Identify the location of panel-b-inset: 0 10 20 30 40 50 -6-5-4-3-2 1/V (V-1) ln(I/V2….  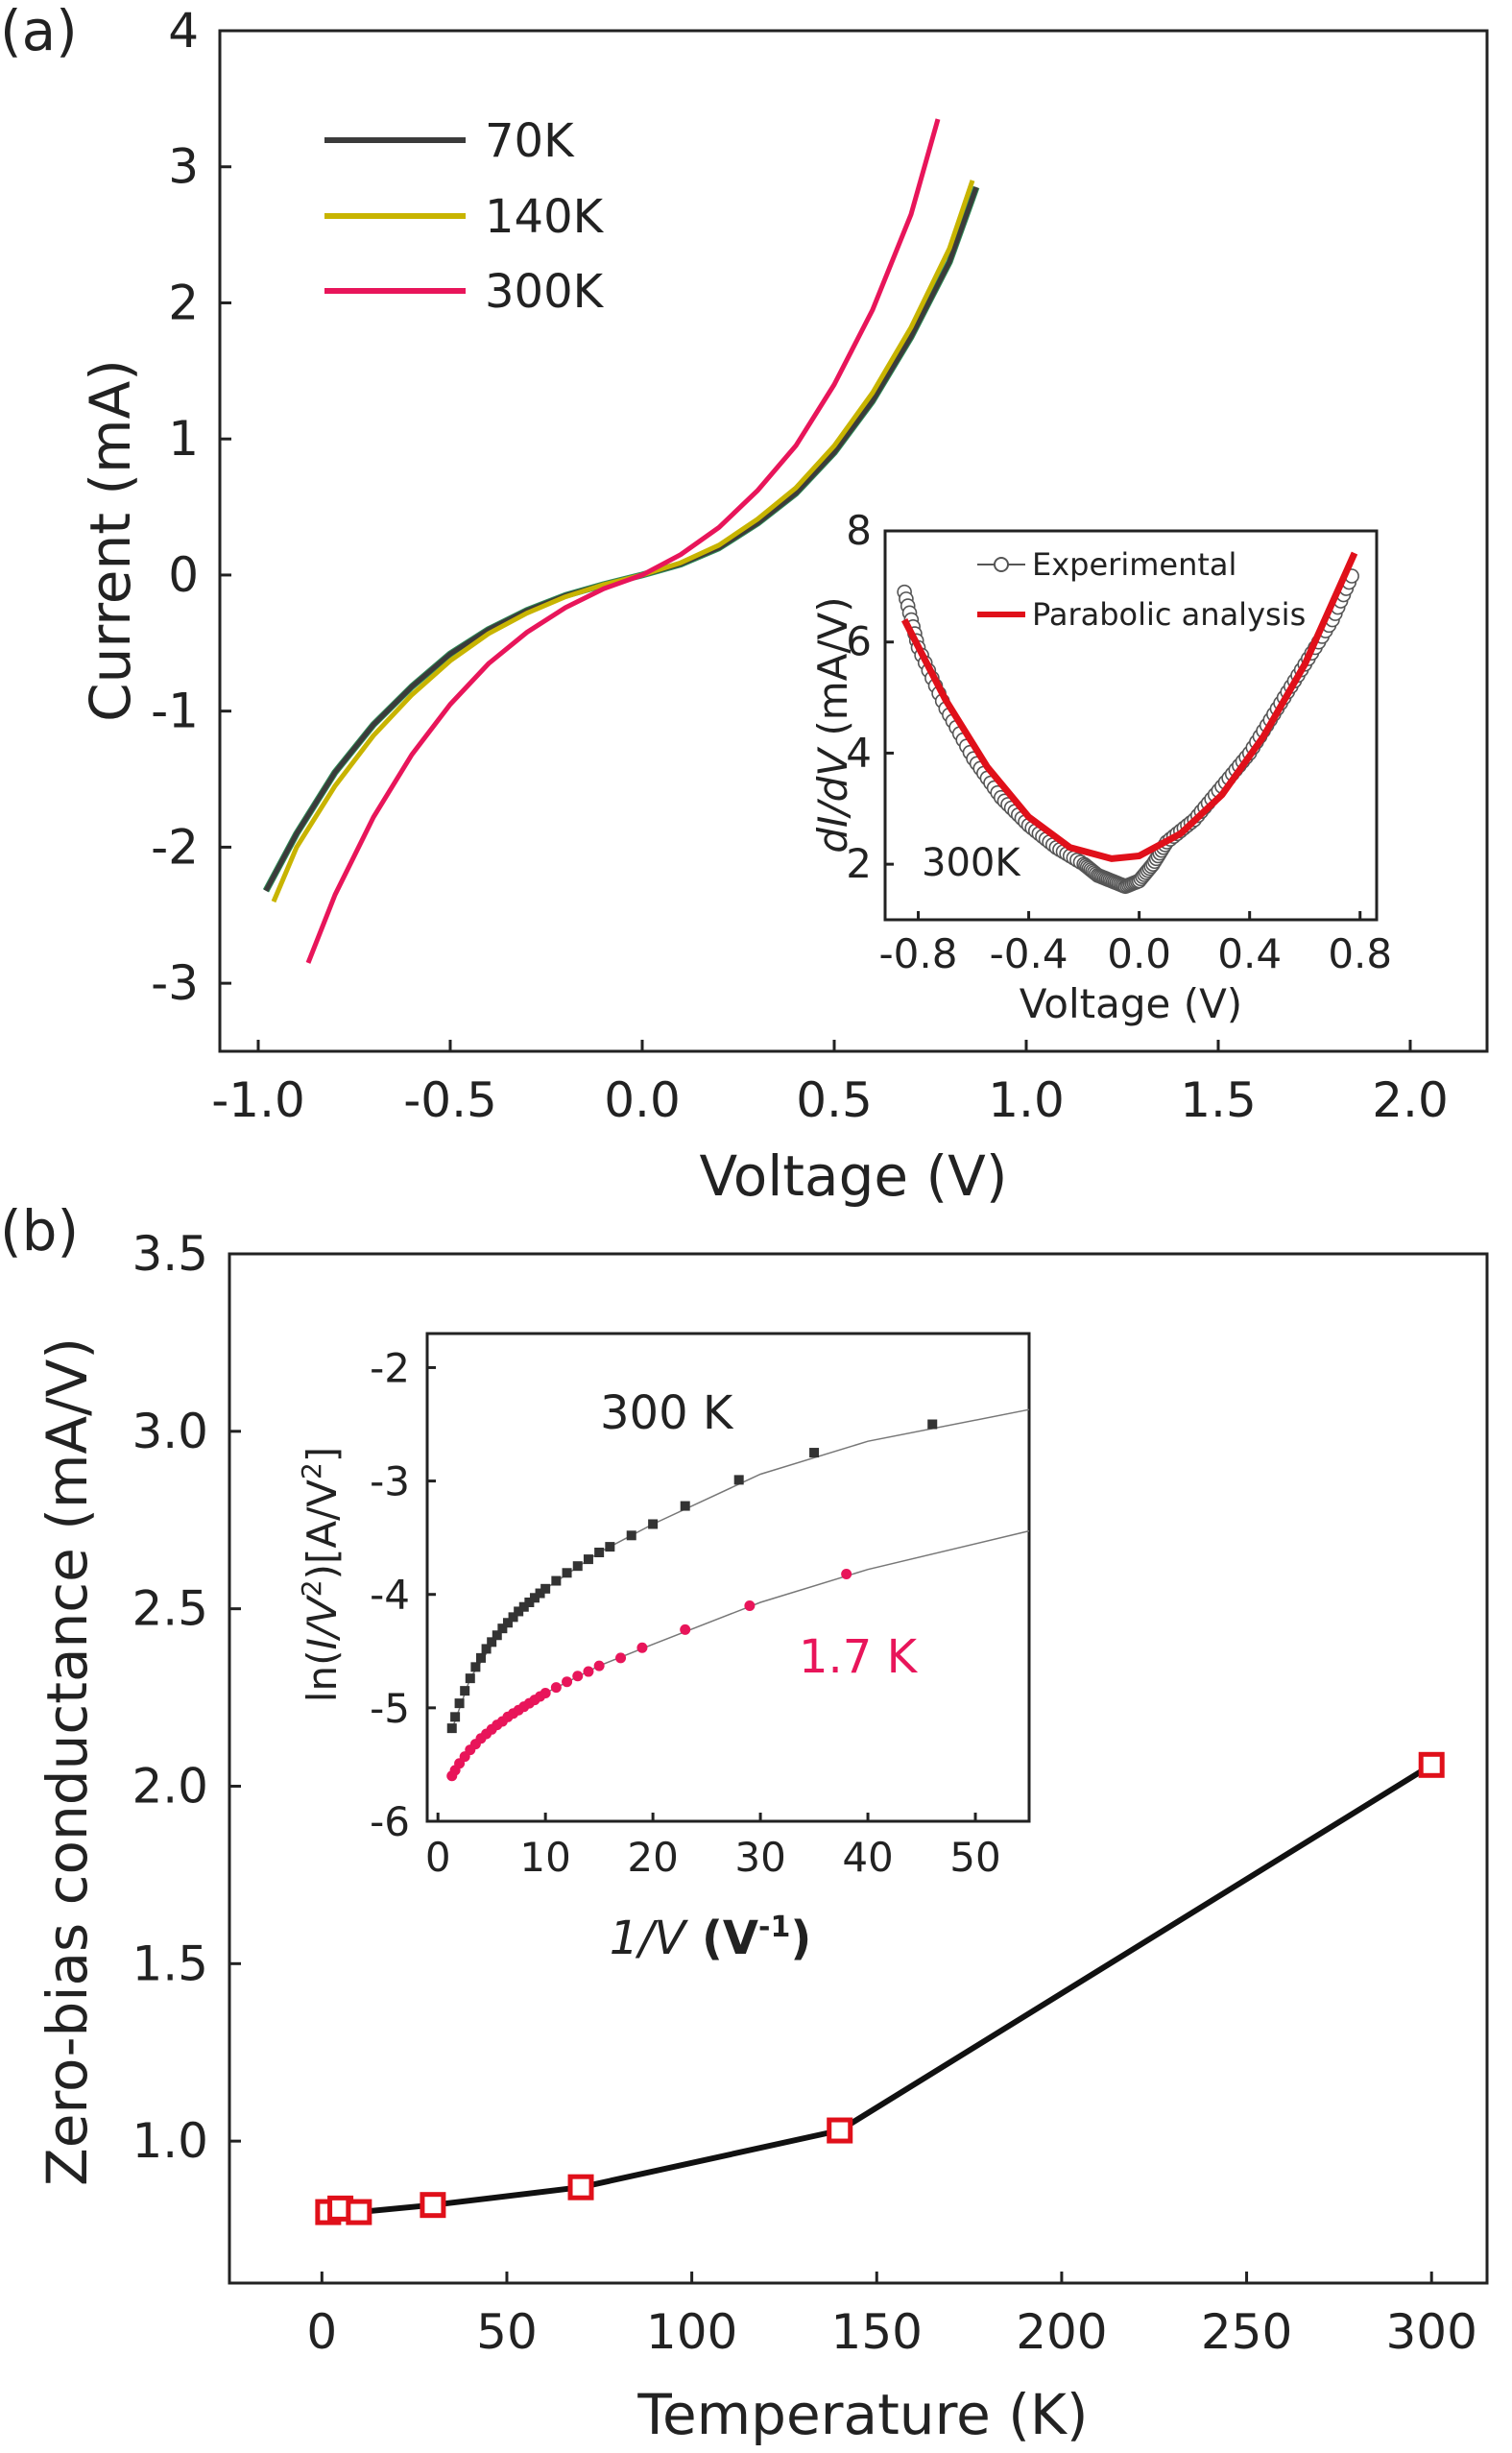
(663, 1648).